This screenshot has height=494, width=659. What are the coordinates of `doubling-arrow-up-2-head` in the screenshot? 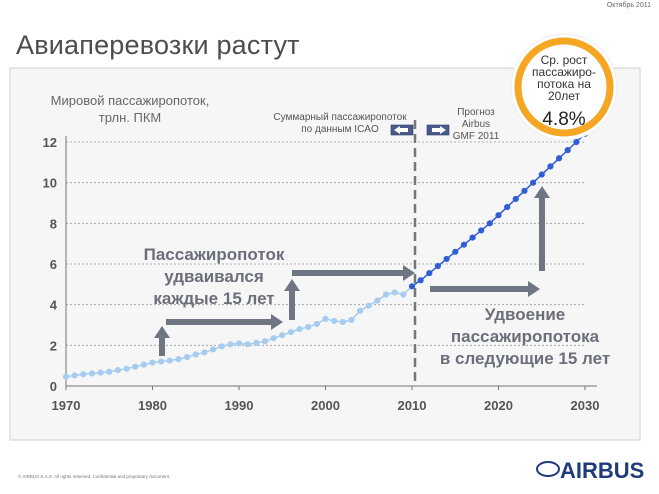 It's located at (292, 285).